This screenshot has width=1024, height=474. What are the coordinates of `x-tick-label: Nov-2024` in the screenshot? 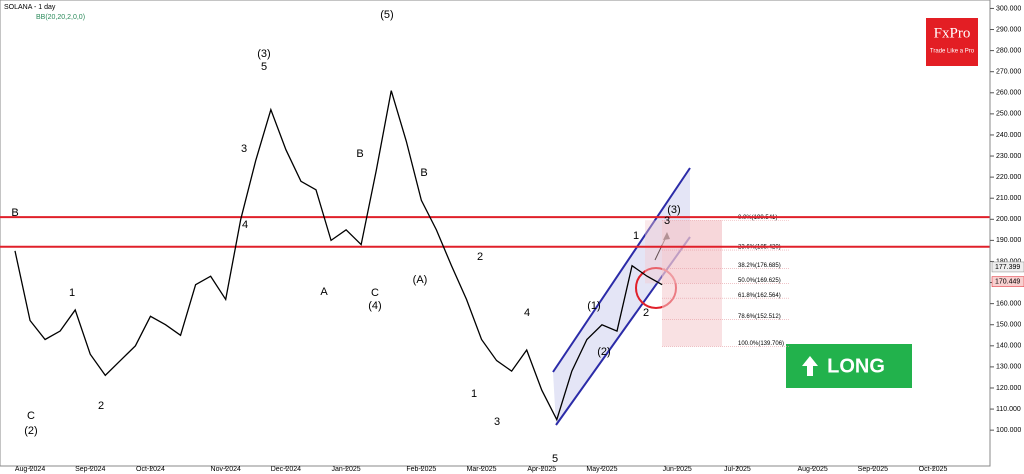 It's located at (226, 469).